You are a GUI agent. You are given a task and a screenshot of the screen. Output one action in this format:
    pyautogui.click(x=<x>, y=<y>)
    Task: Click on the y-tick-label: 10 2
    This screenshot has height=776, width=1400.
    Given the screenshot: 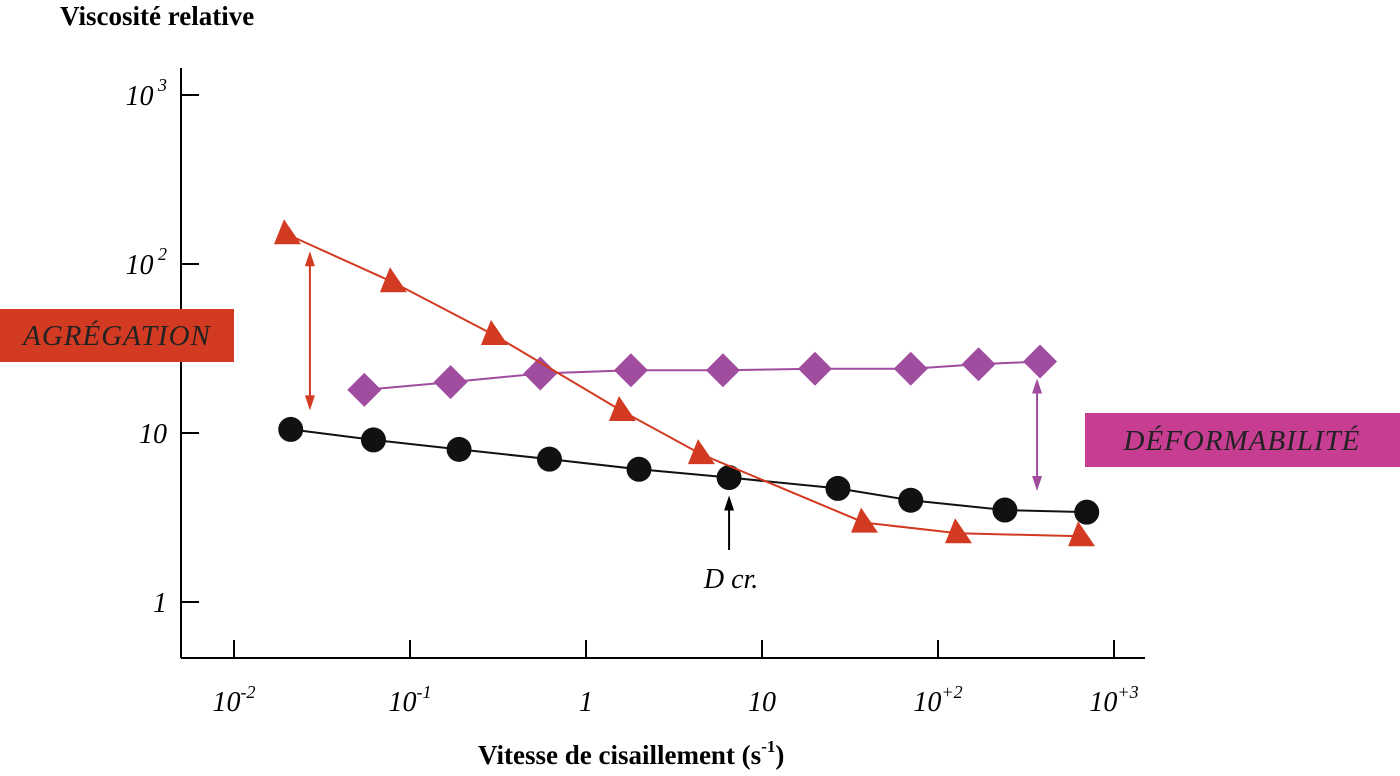 What is the action you would take?
    pyautogui.click(x=147, y=262)
    